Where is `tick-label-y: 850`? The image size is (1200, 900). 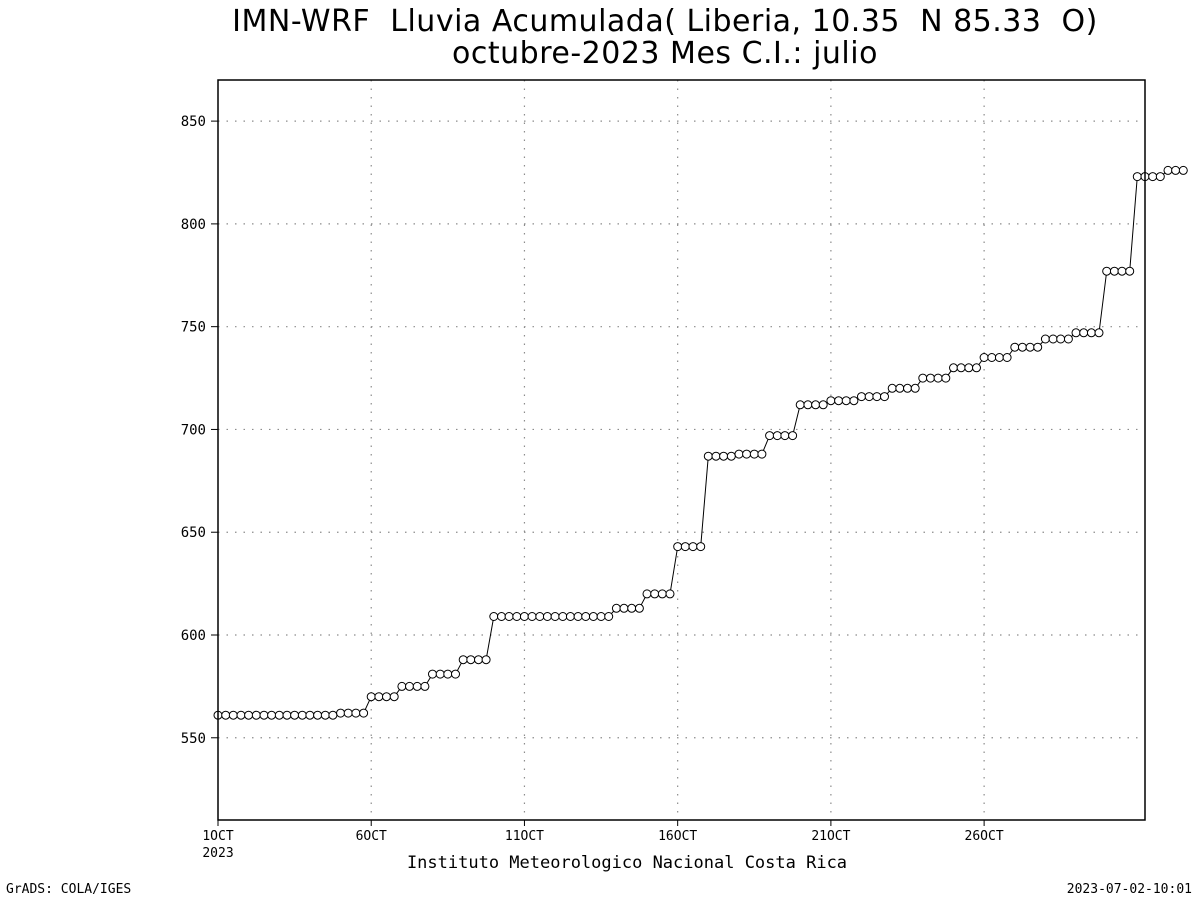
tick-label-y: 850 is located at coordinates (193, 122).